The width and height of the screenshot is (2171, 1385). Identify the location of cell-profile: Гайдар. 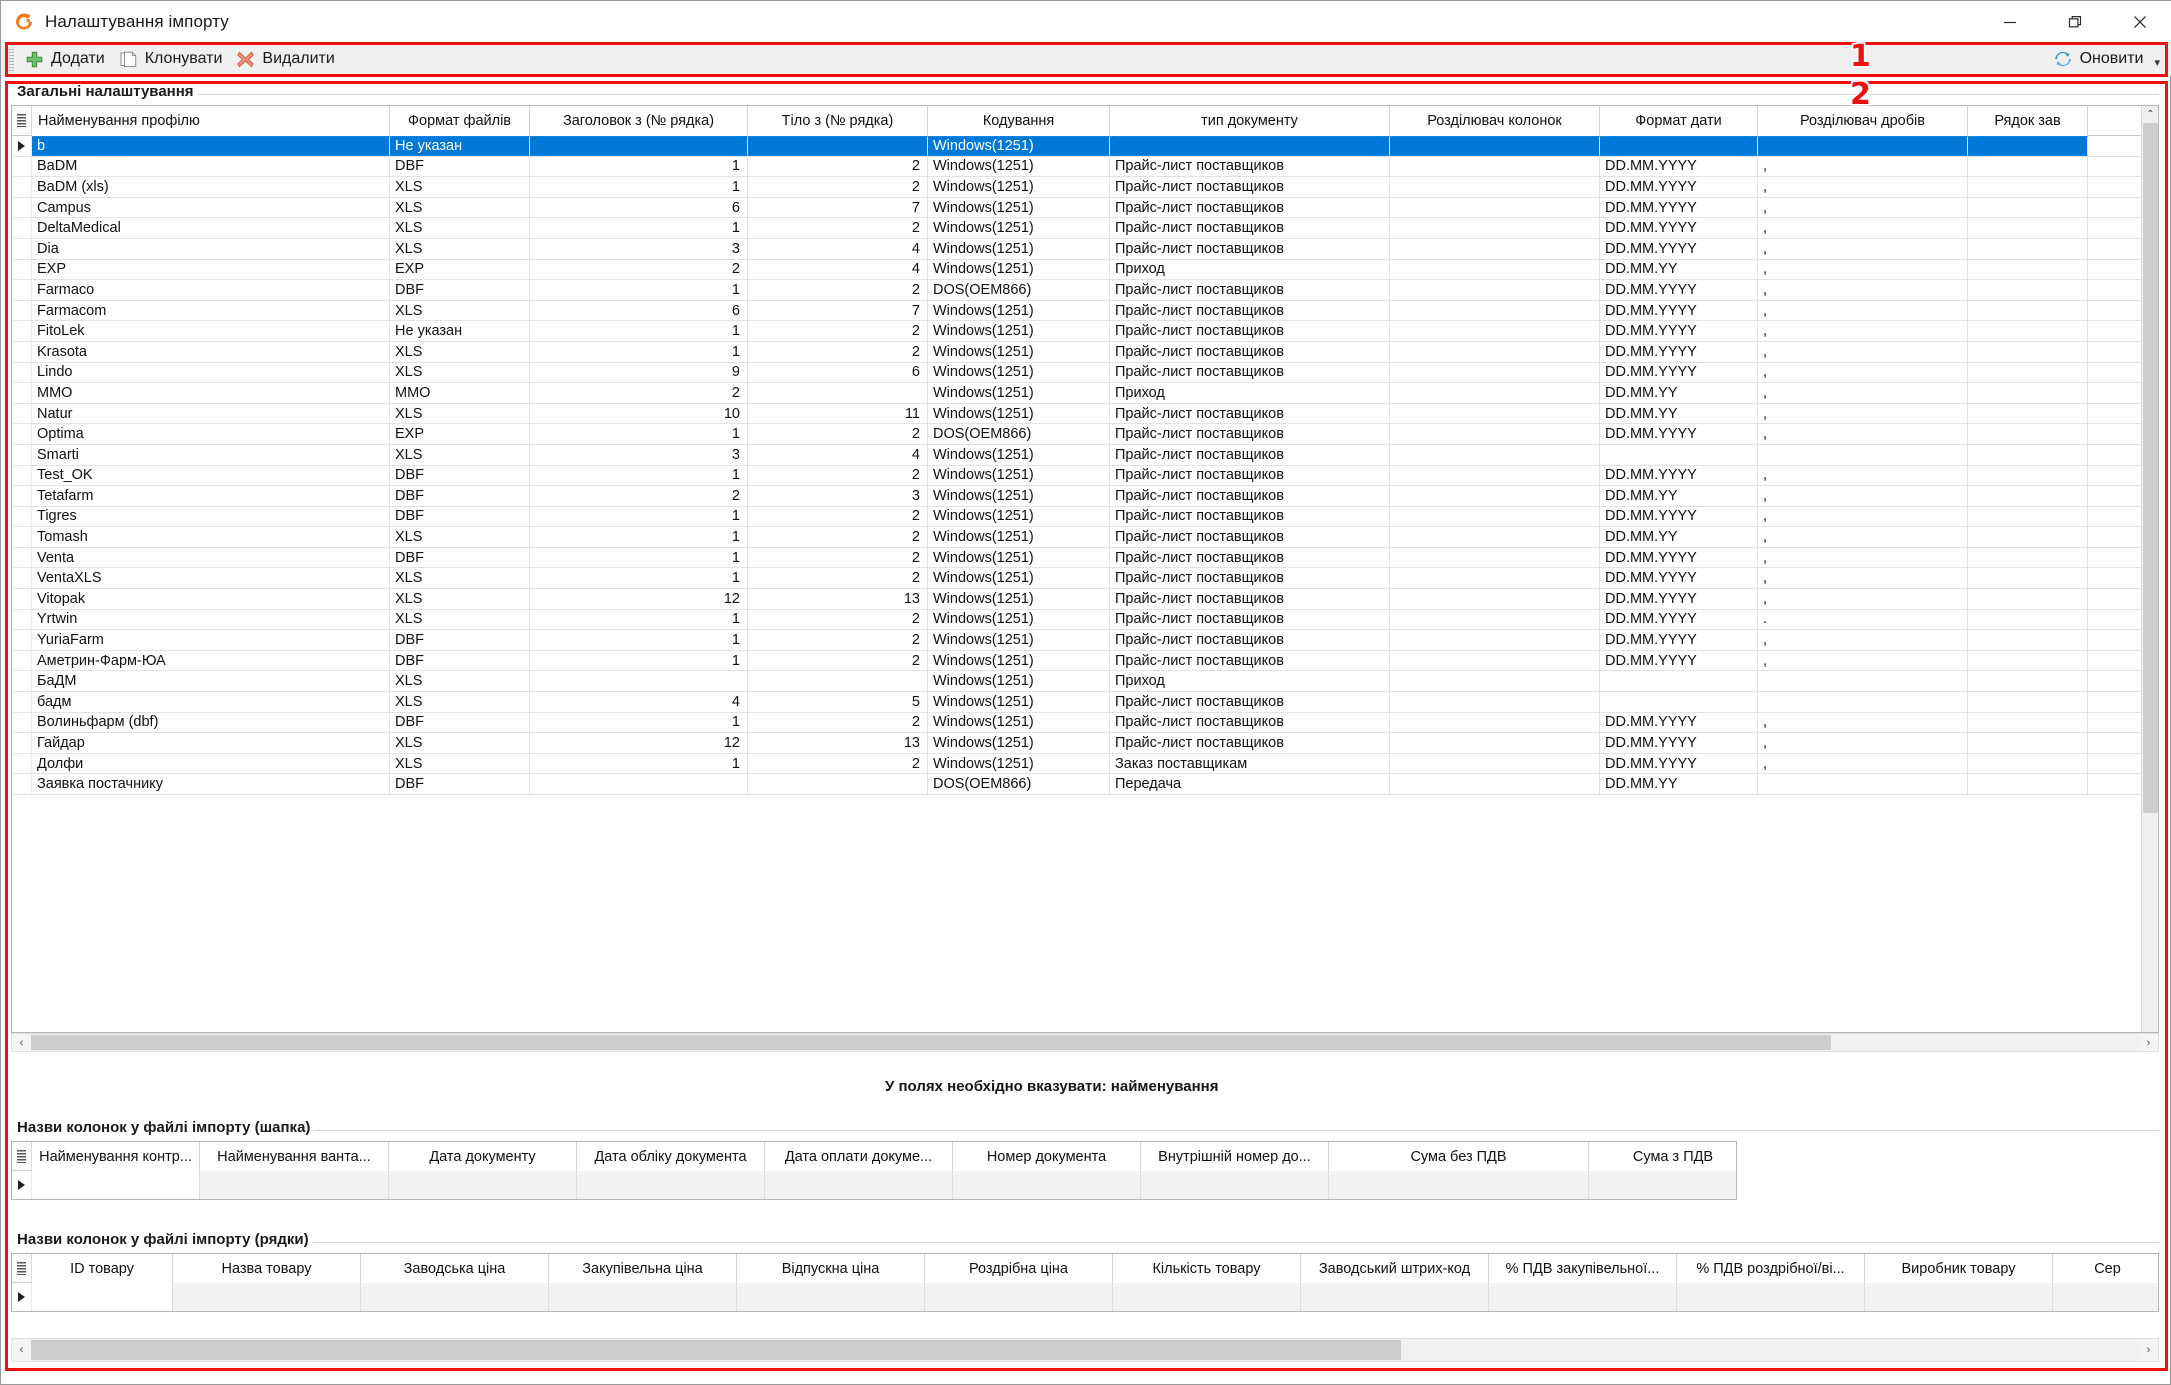
(211, 743).